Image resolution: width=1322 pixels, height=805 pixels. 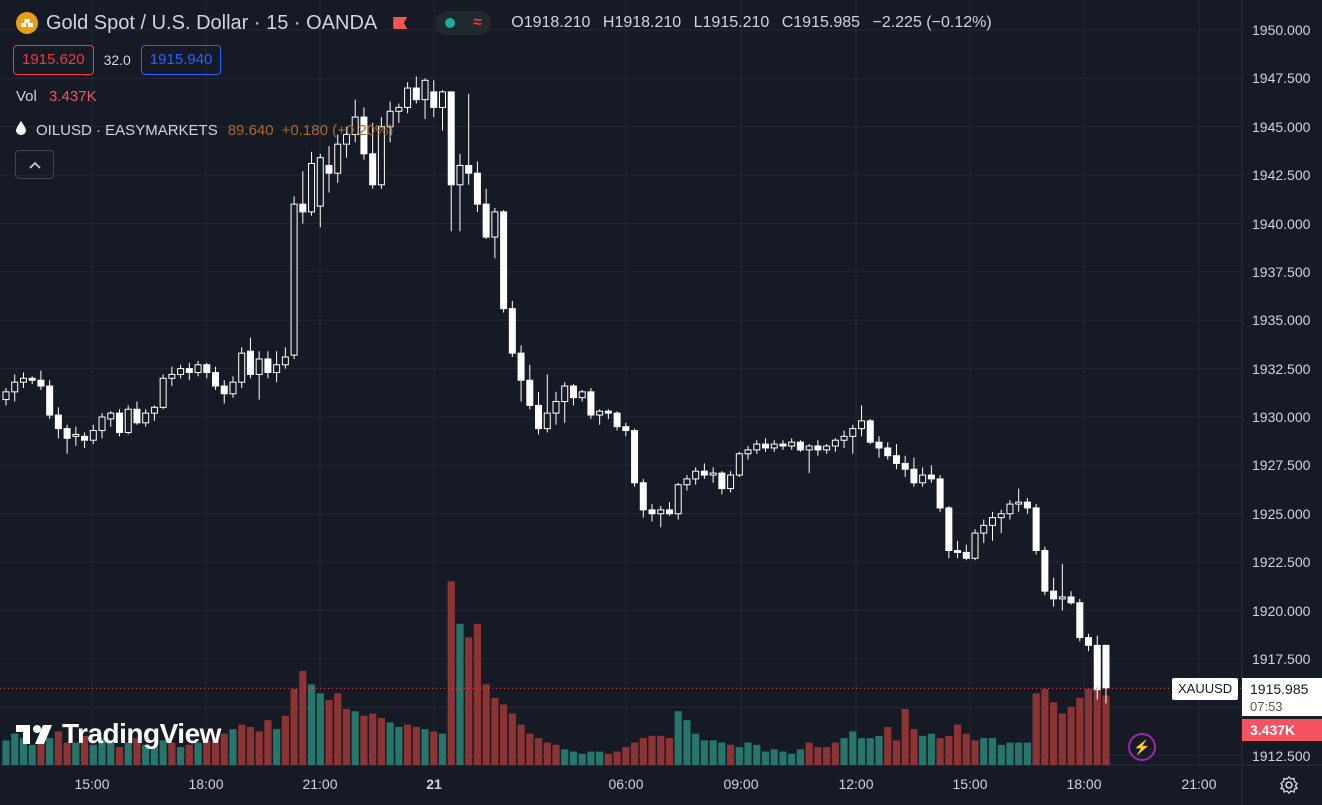 I want to click on market-status-pill: ≈, so click(x=463, y=23).